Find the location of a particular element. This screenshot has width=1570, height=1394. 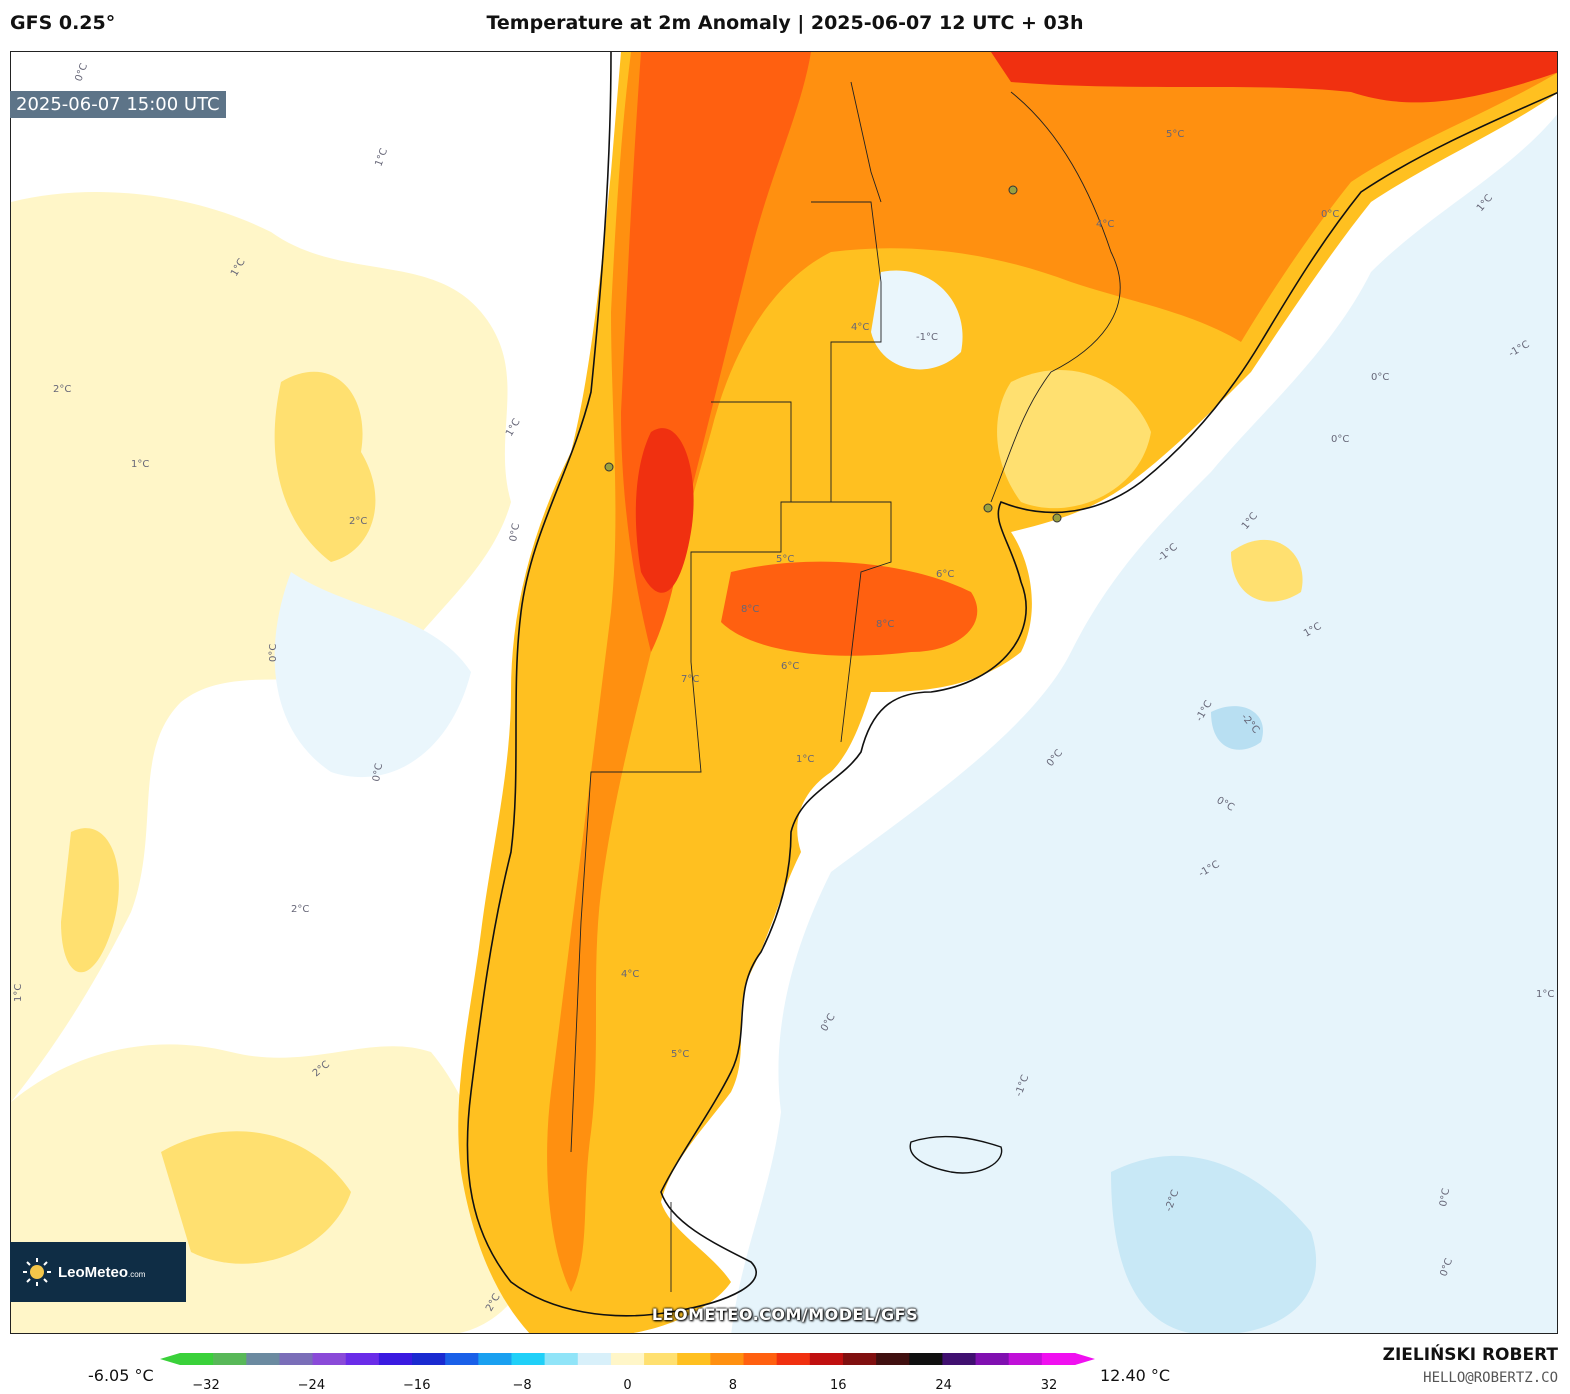

sun-icon is located at coordinates (37, 1272).